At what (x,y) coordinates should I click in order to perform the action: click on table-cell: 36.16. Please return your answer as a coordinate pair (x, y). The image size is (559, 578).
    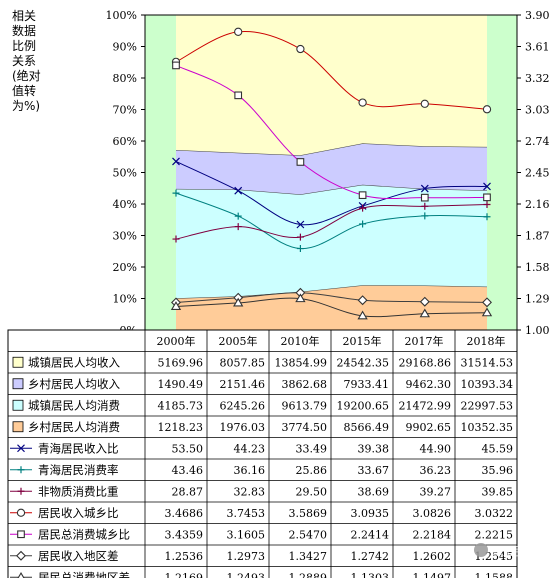
    Looking at the image, I should click on (250, 470).